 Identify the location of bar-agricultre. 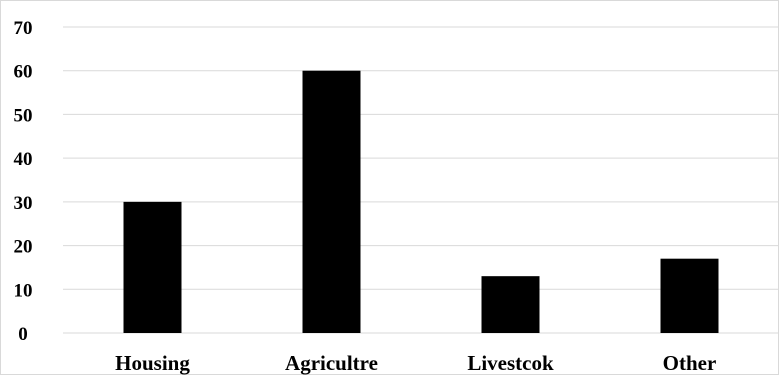
(331, 201).